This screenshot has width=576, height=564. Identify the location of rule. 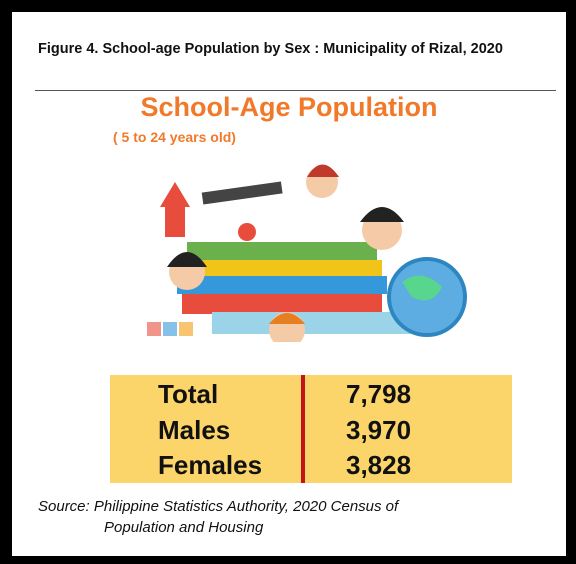
(295, 90).